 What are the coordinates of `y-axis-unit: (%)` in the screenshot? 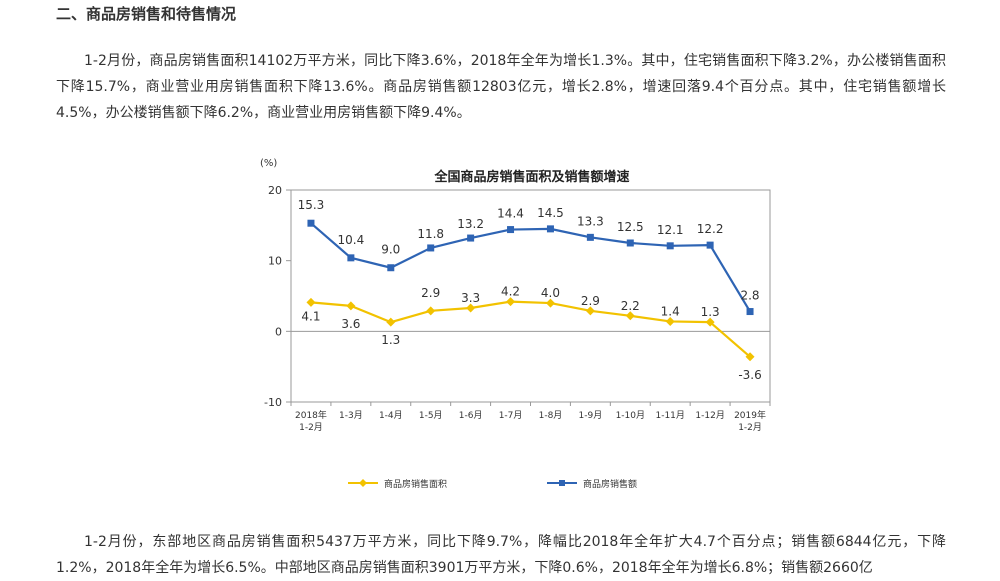 It's located at (268, 163).